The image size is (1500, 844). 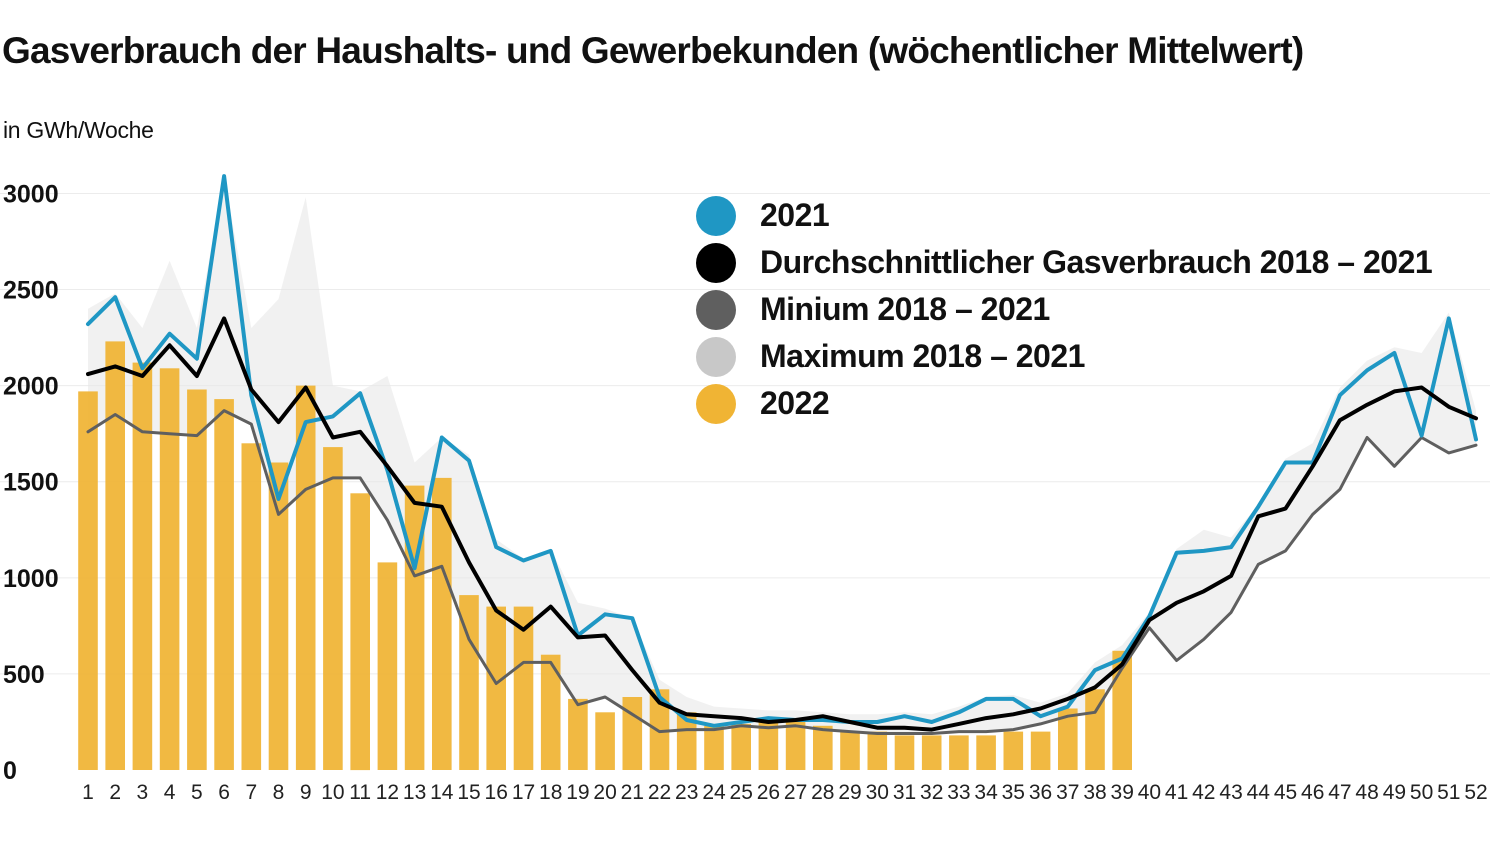 What do you see at coordinates (1149, 792) in the screenshot?
I see `x-tick-label: 40` at bounding box center [1149, 792].